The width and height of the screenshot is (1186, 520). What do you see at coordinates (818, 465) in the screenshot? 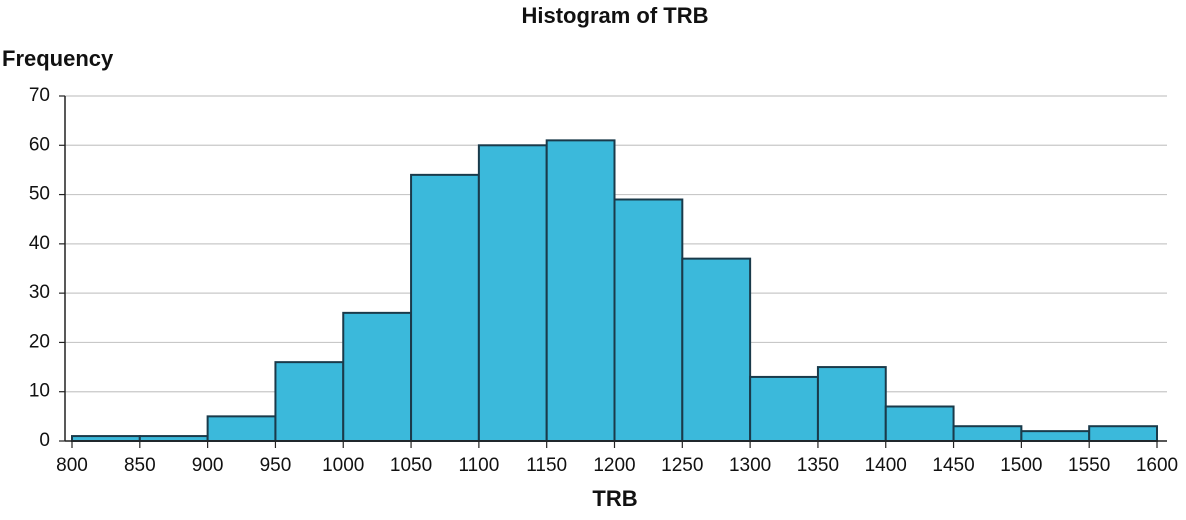
I see `x-tick-label: 1350` at bounding box center [818, 465].